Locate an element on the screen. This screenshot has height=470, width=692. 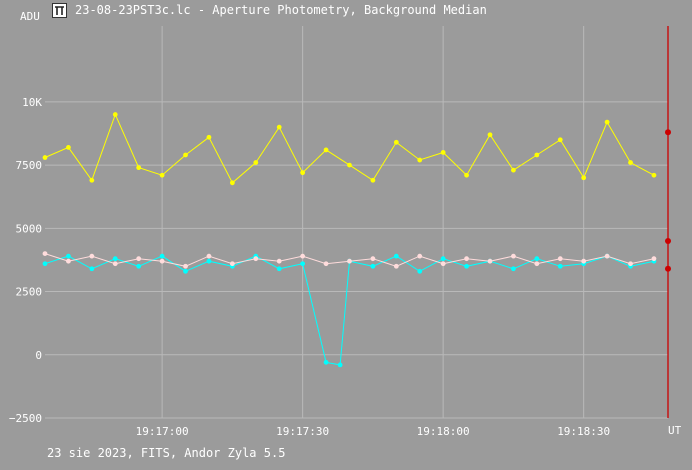
y-tick-label: 2500 is located at coordinates (29, 292).